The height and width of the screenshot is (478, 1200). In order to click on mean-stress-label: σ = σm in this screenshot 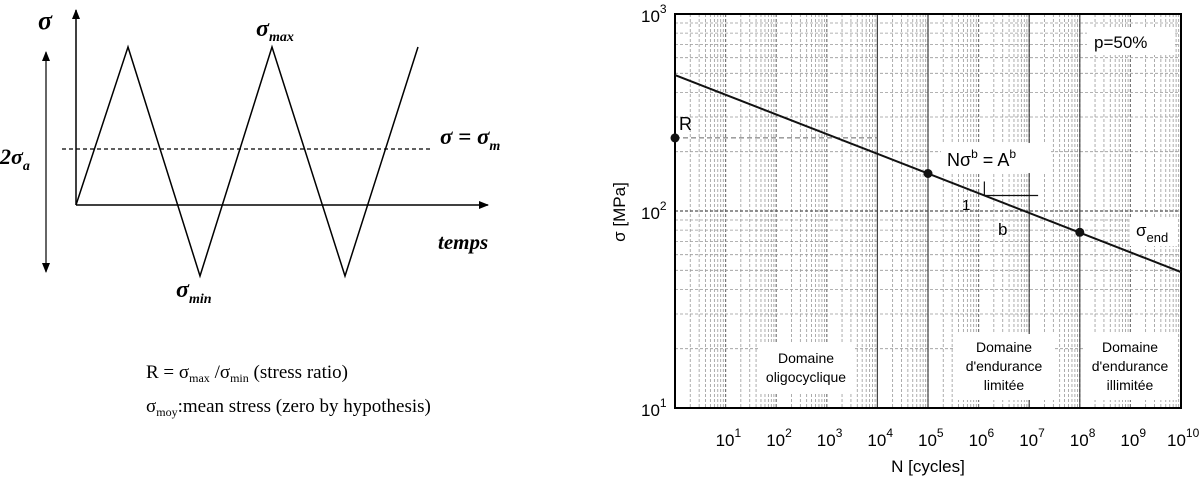, I will do `click(470, 139)`.